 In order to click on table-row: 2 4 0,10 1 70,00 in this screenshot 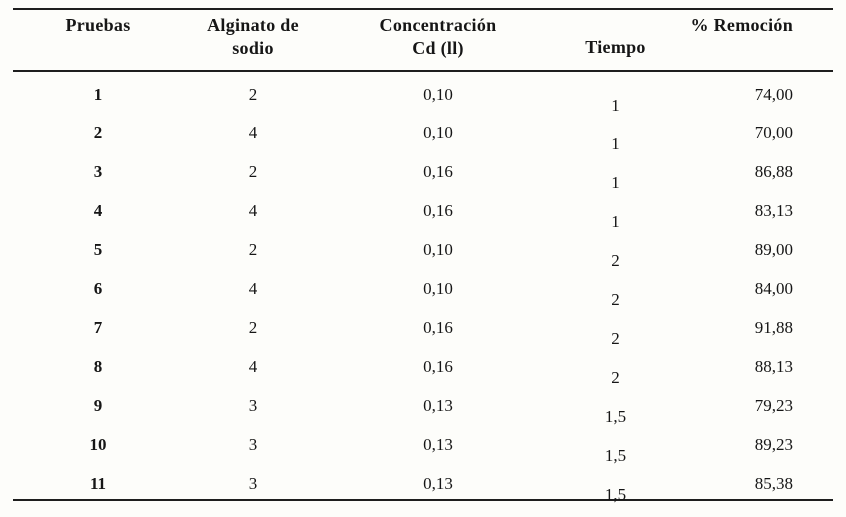, I will do `click(423, 131)`.